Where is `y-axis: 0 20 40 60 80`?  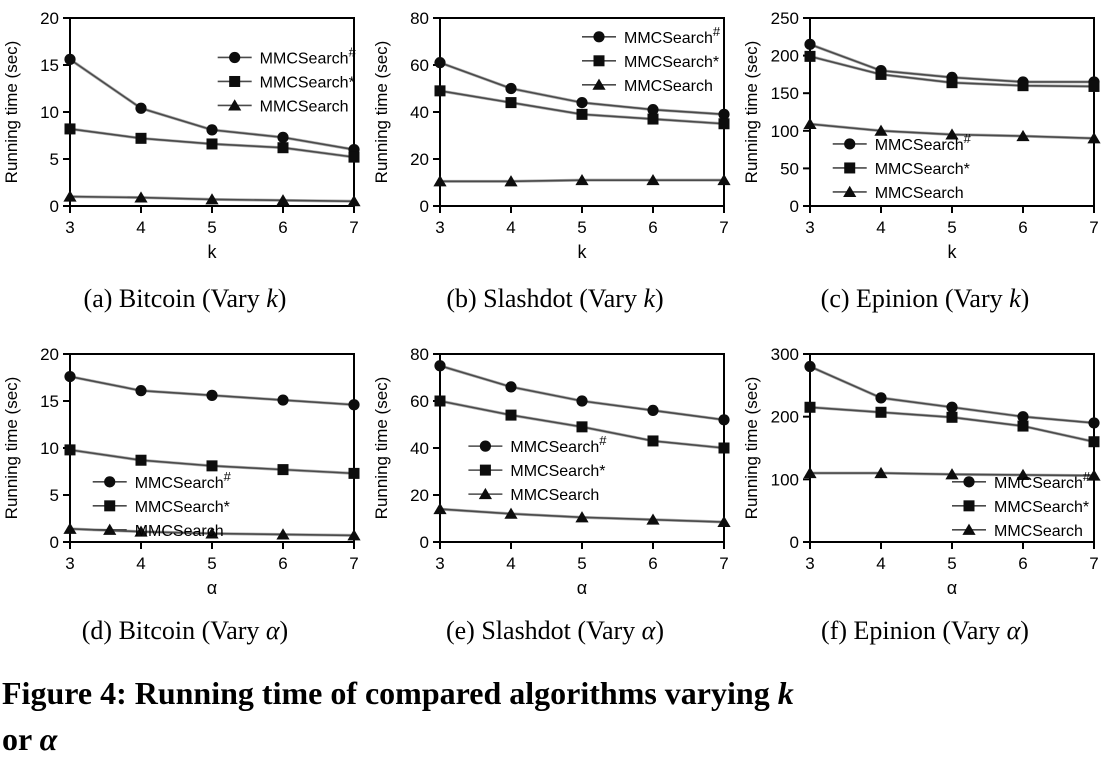
y-axis: 0 20 40 60 80 is located at coordinates (425, 112).